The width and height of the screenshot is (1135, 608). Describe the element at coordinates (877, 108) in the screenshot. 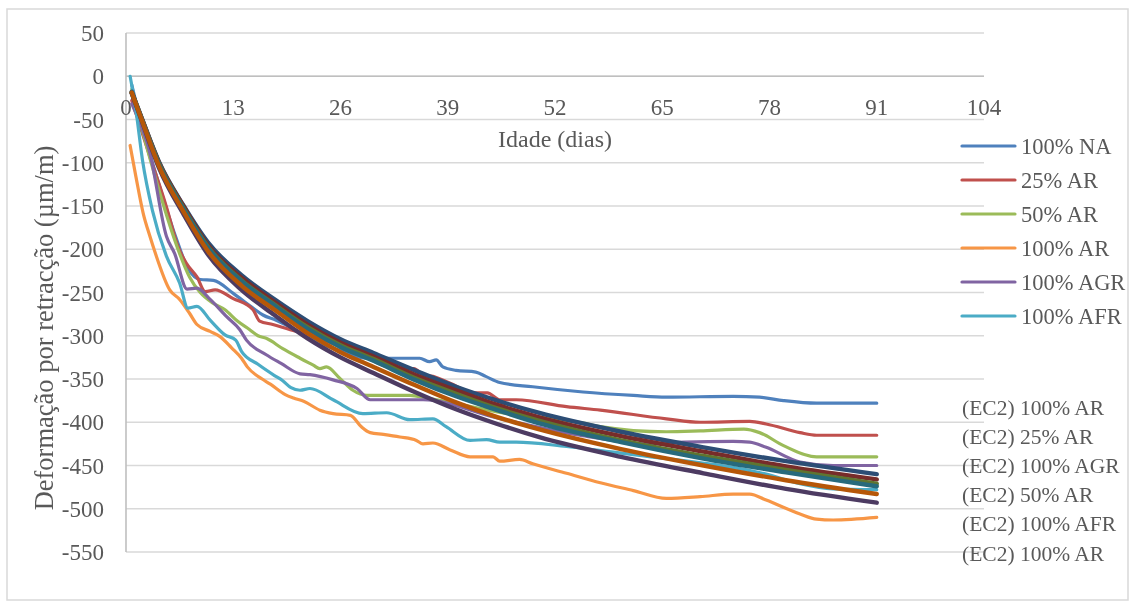

I see `x-tick-label: 91` at that location.